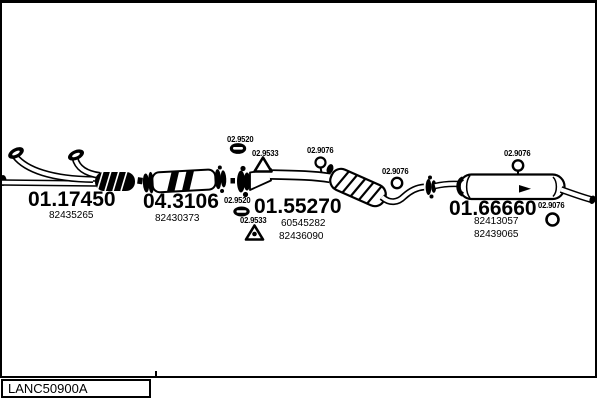  Describe the element at coordinates (460, 186) in the screenshot. I see `inlet-bracket` at that location.